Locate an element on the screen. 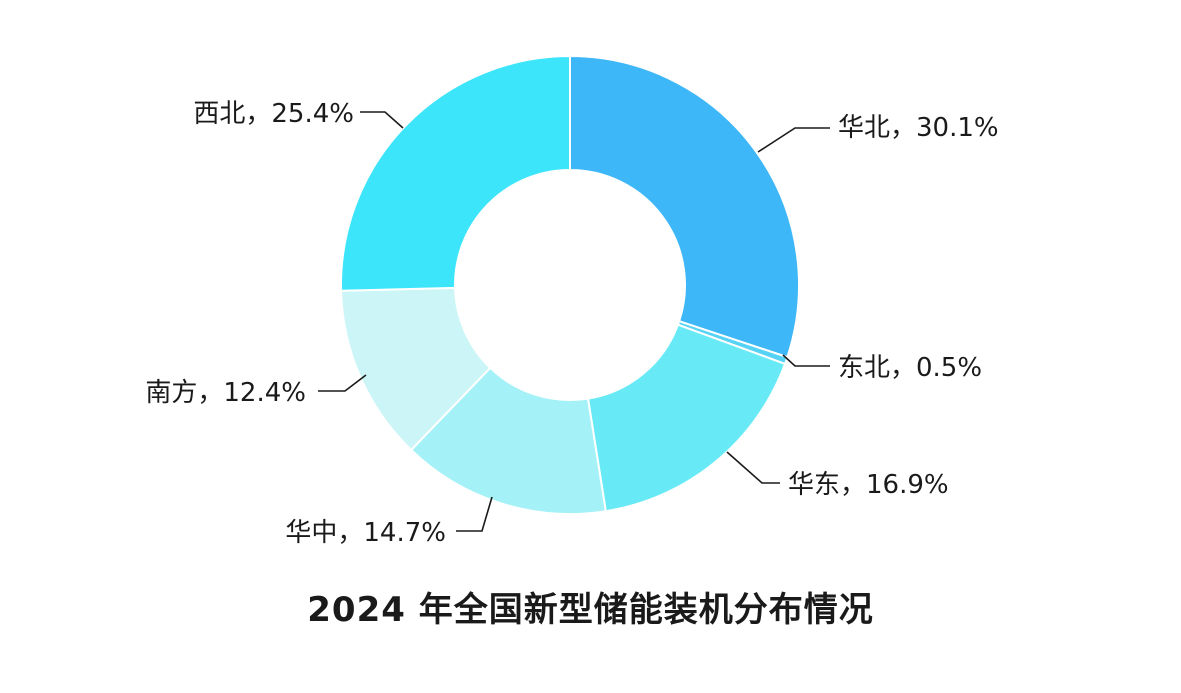 This screenshot has width=1181, height=693. slice-label-6: 西北，25.4% is located at coordinates (273, 114).